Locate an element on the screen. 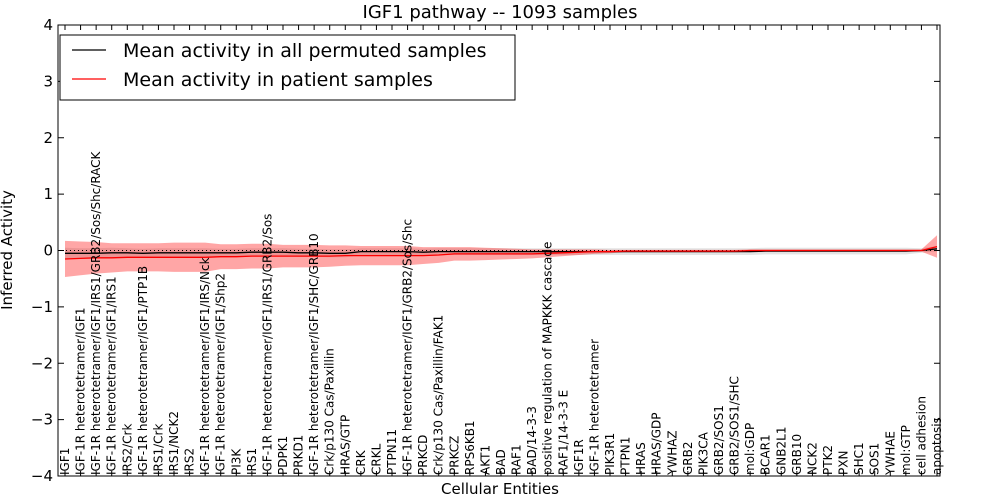 This screenshot has width=1000, height=500. x-tick-label: PIK3CA is located at coordinates (703, 453).